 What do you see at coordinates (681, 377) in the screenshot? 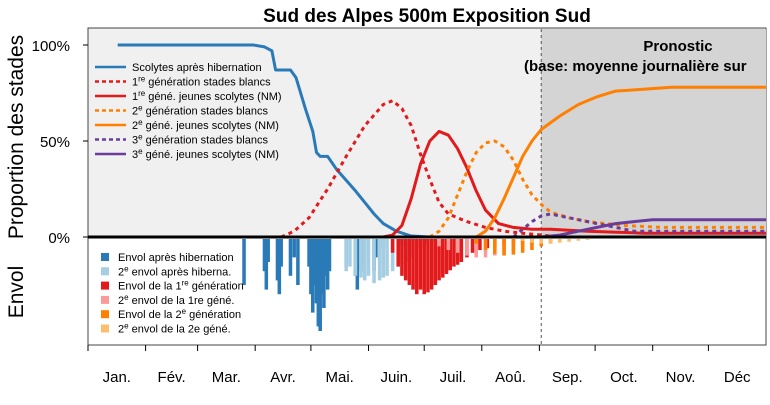
I see `x-tick-label: Nov.` at bounding box center [681, 377].